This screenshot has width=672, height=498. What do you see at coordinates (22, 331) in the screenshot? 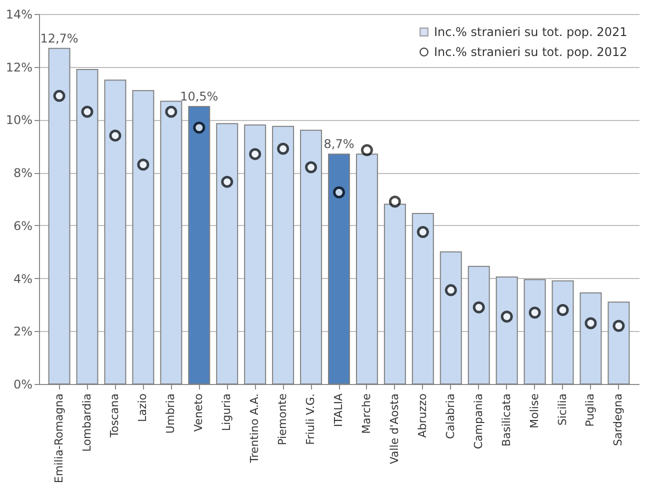
I see `y-tick-label: 2%` at bounding box center [22, 331].